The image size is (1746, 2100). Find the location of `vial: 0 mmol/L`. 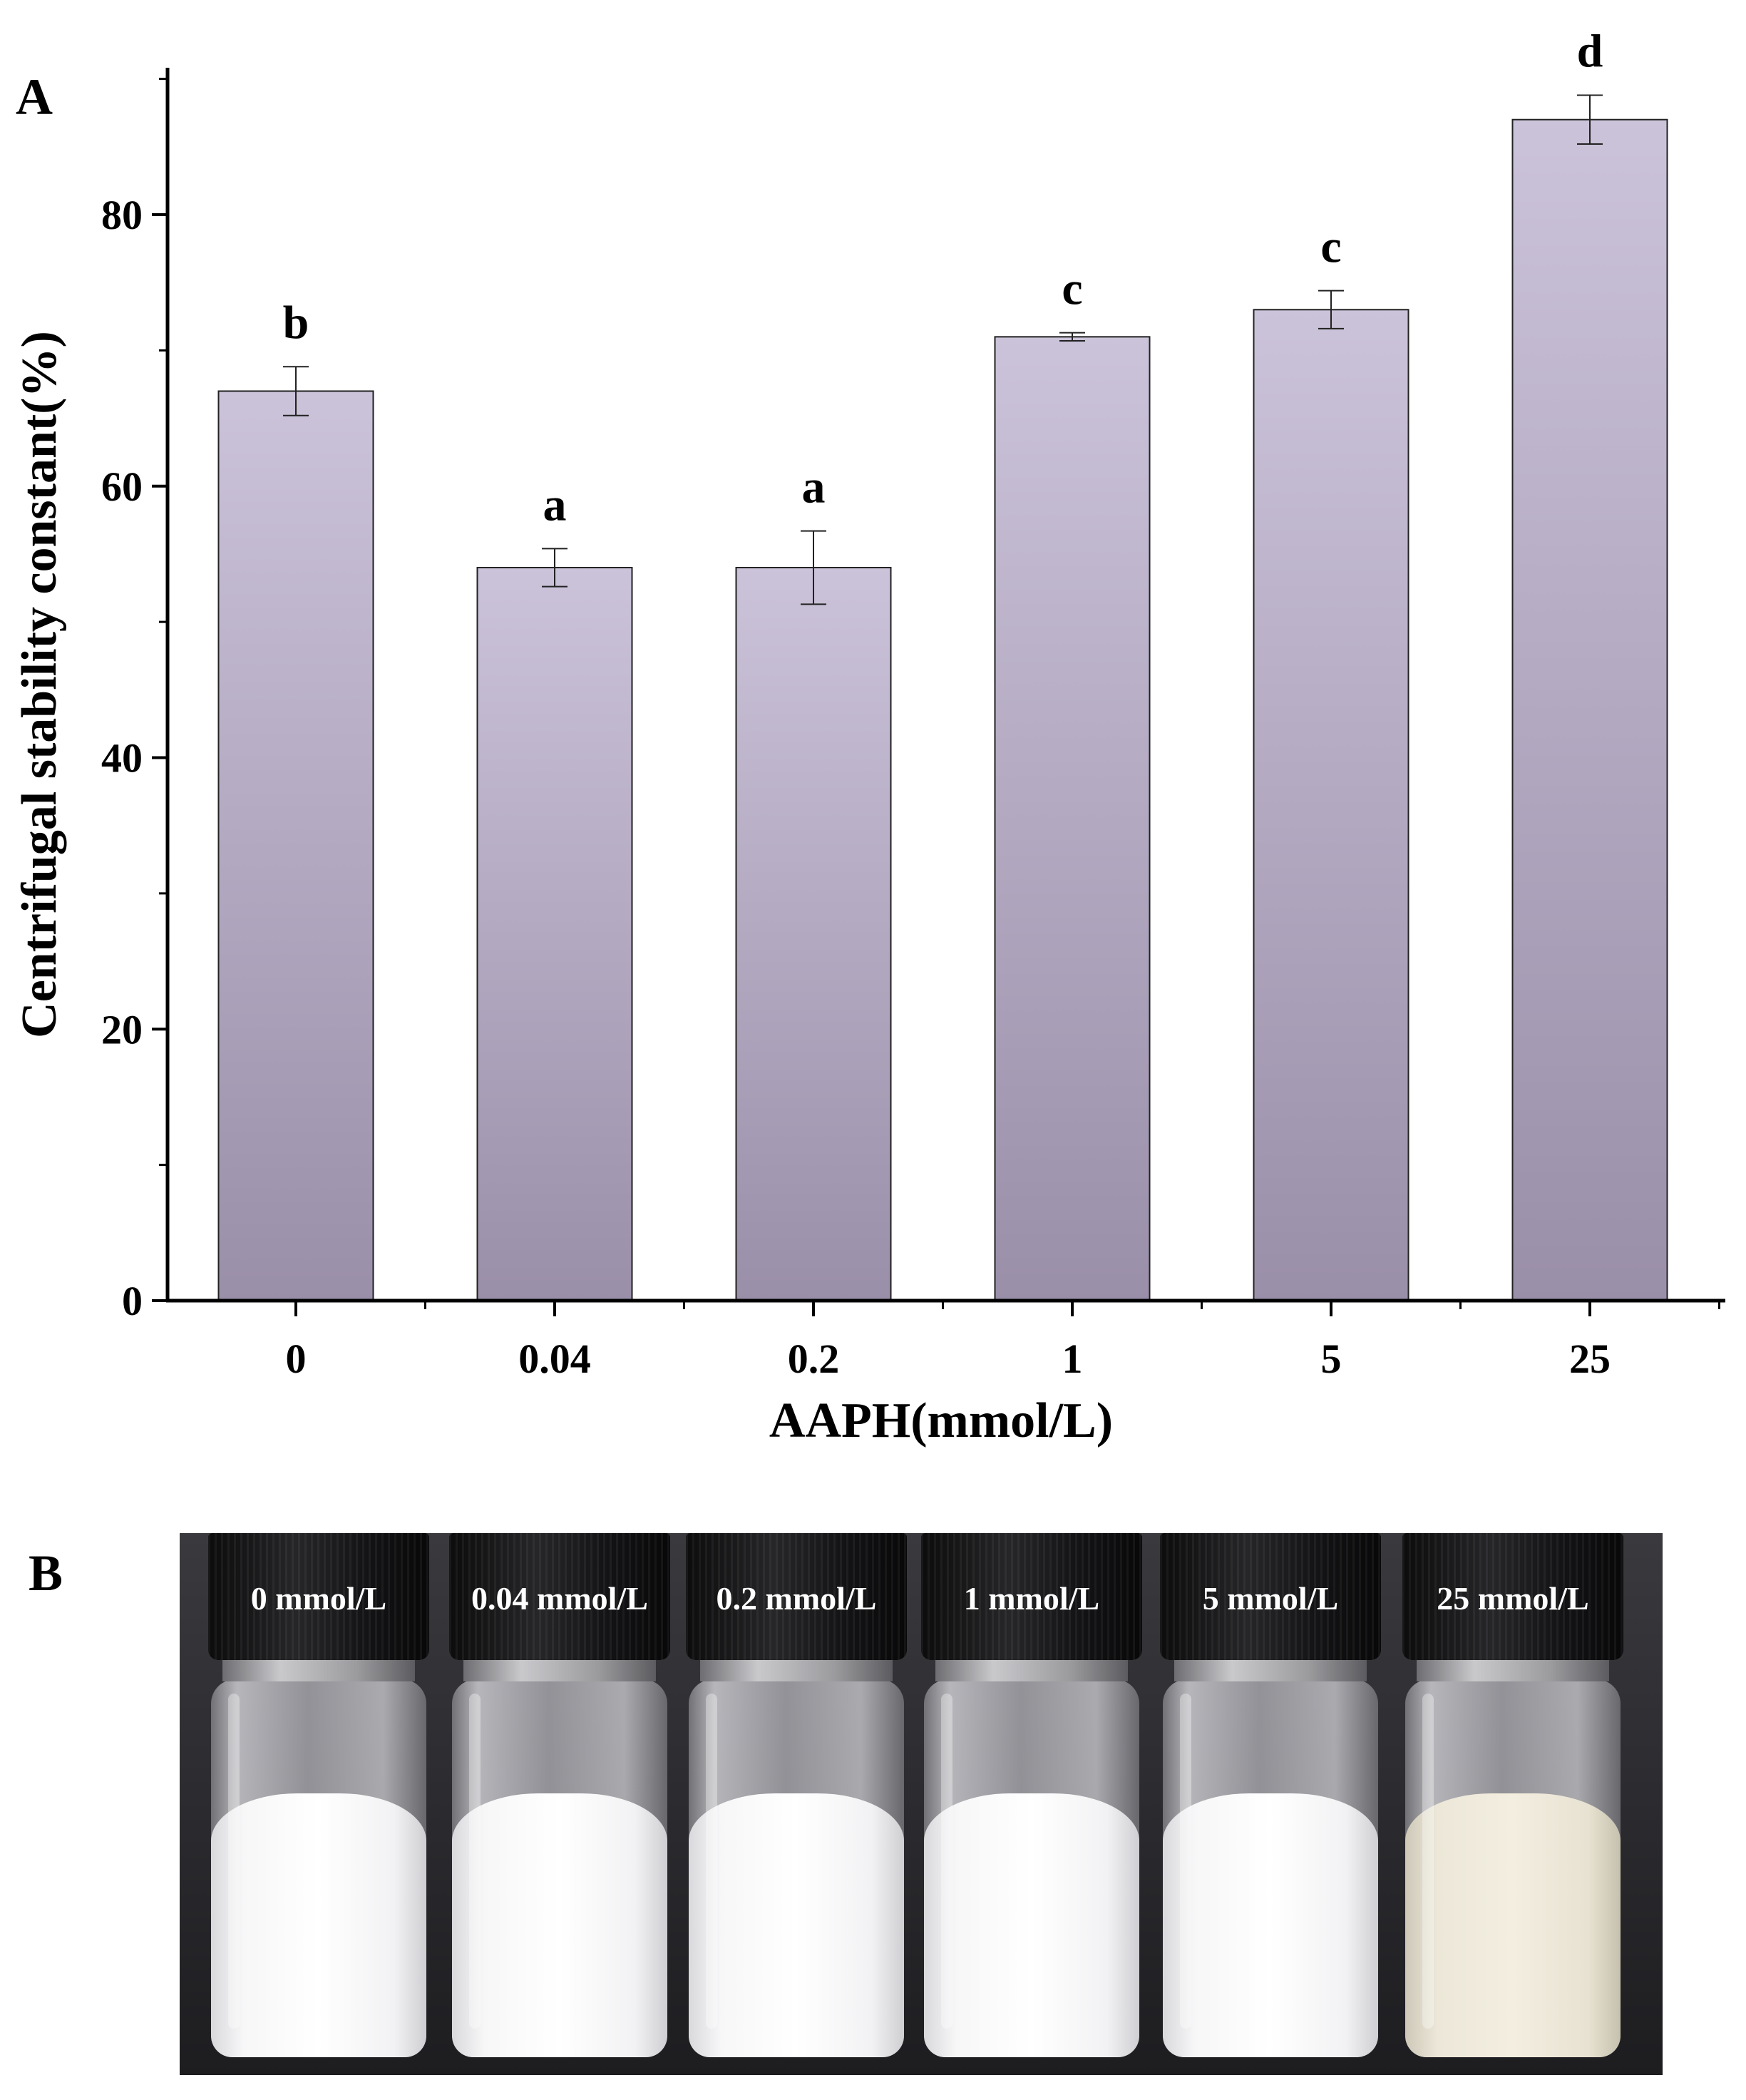

vial: 0 mmol/L is located at coordinates (318, 1804).